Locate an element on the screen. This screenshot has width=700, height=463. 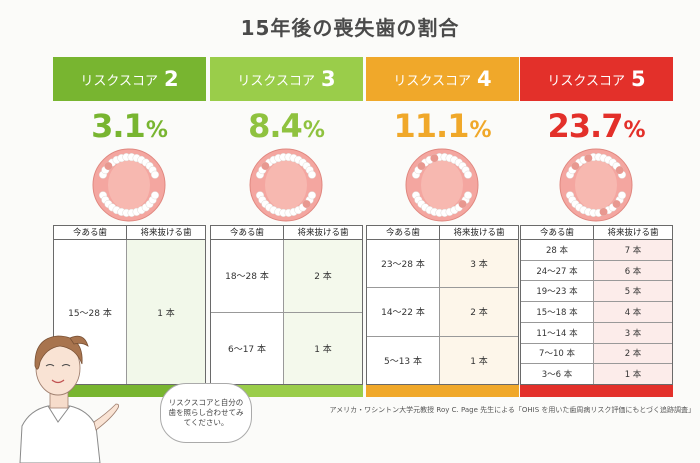
risk-score-header: リスクスコア 2 is located at coordinates (129, 79).